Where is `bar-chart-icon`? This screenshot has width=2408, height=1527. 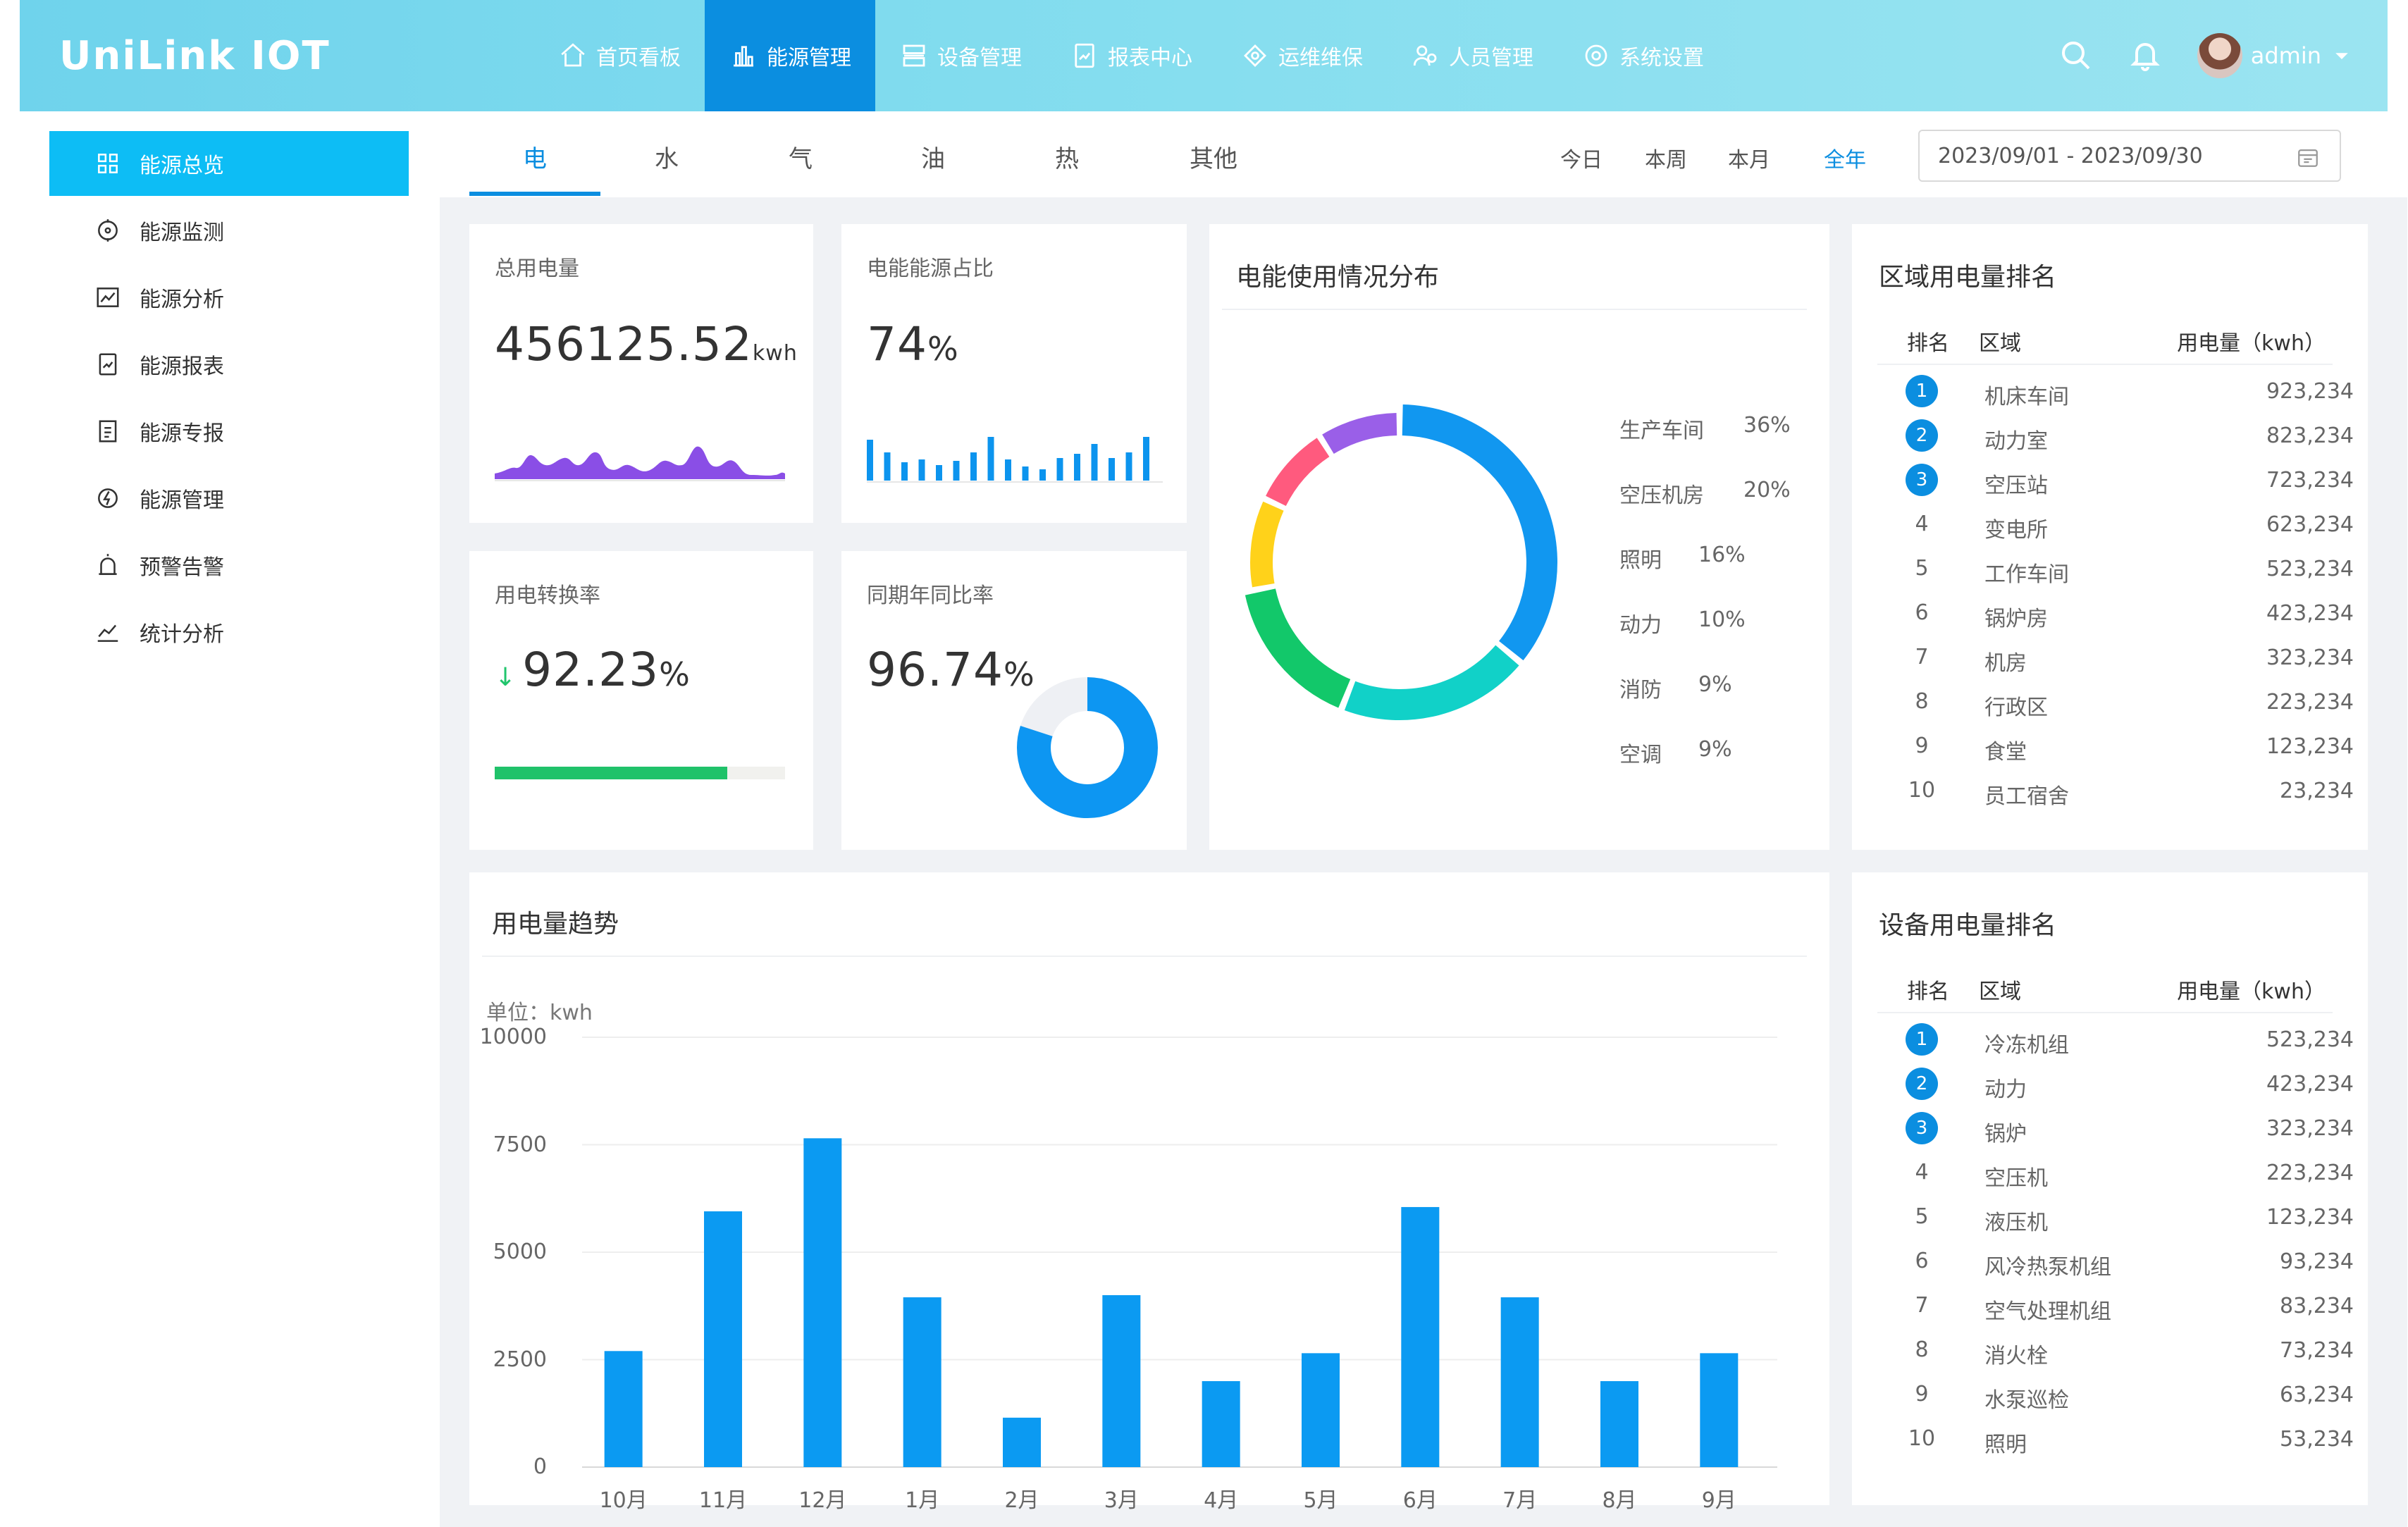
bar-chart-icon is located at coordinates (743, 56).